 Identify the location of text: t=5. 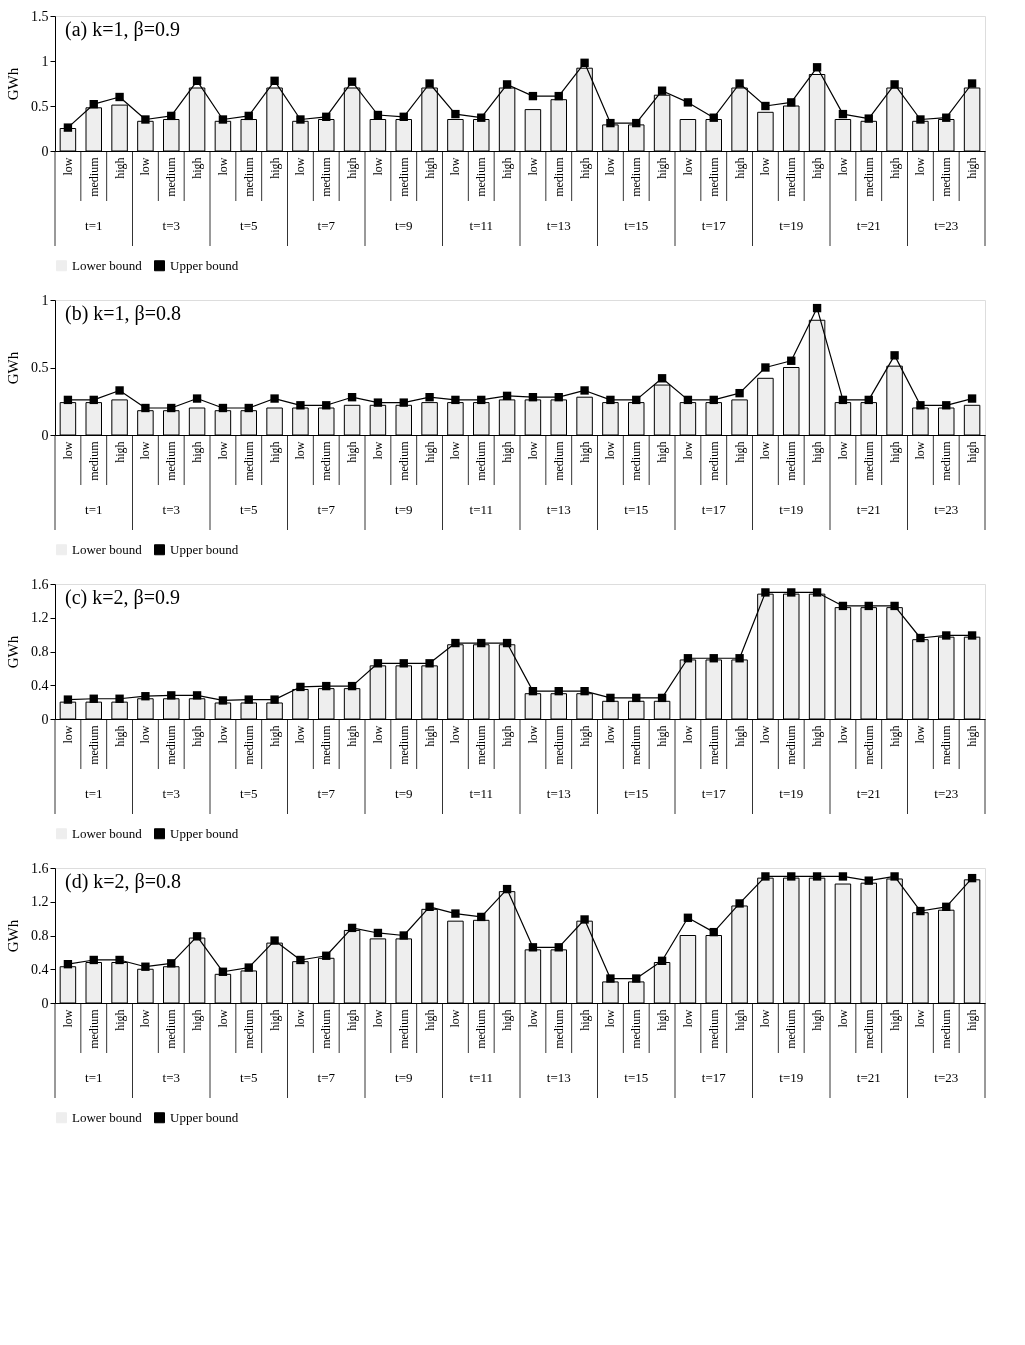
(249, 225).